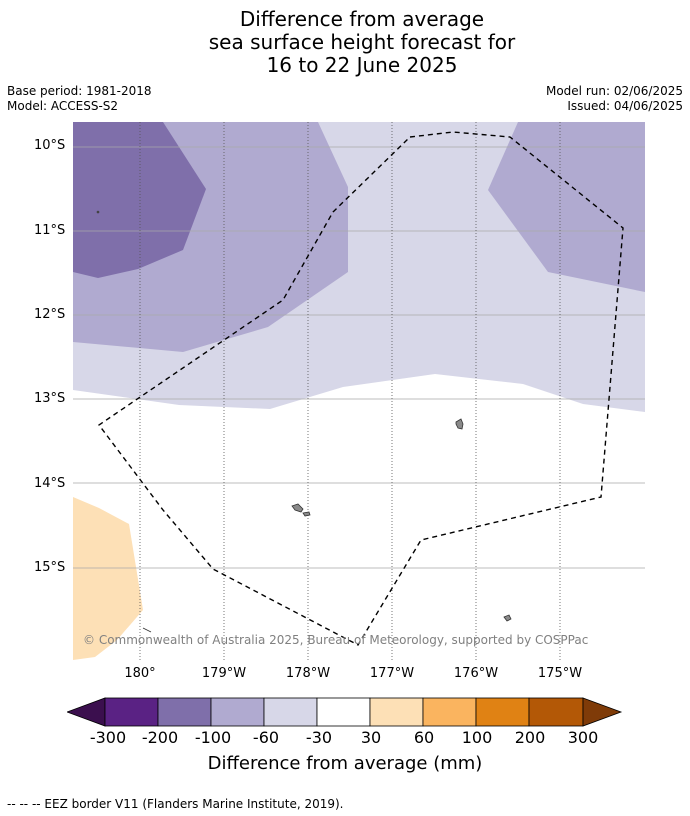  Describe the element at coordinates (213, 737) in the screenshot. I see `colorbar-label-minus100: -100` at that location.